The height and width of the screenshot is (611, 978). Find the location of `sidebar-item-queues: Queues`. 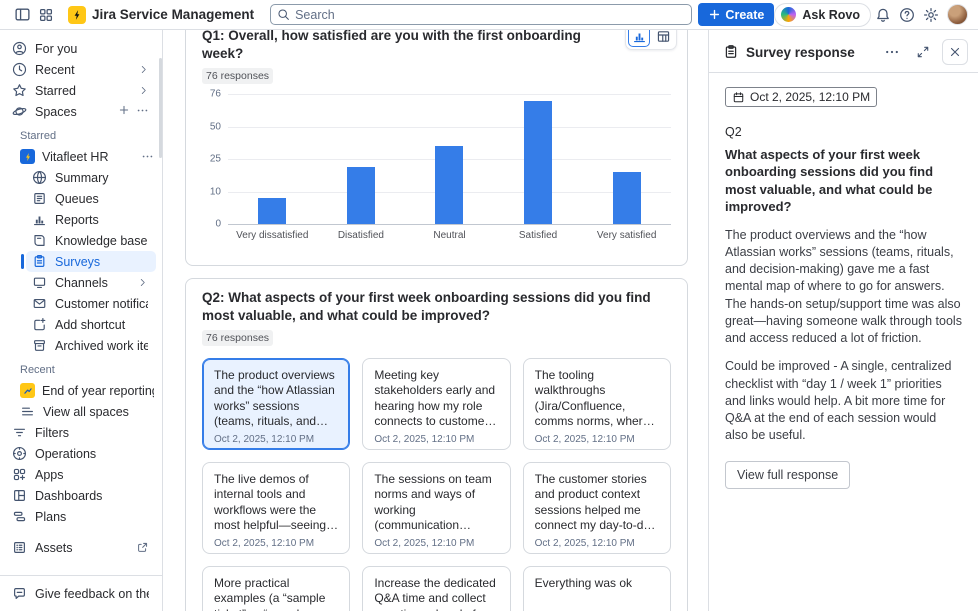

sidebar-item-queues: Queues is located at coordinates (91, 198).